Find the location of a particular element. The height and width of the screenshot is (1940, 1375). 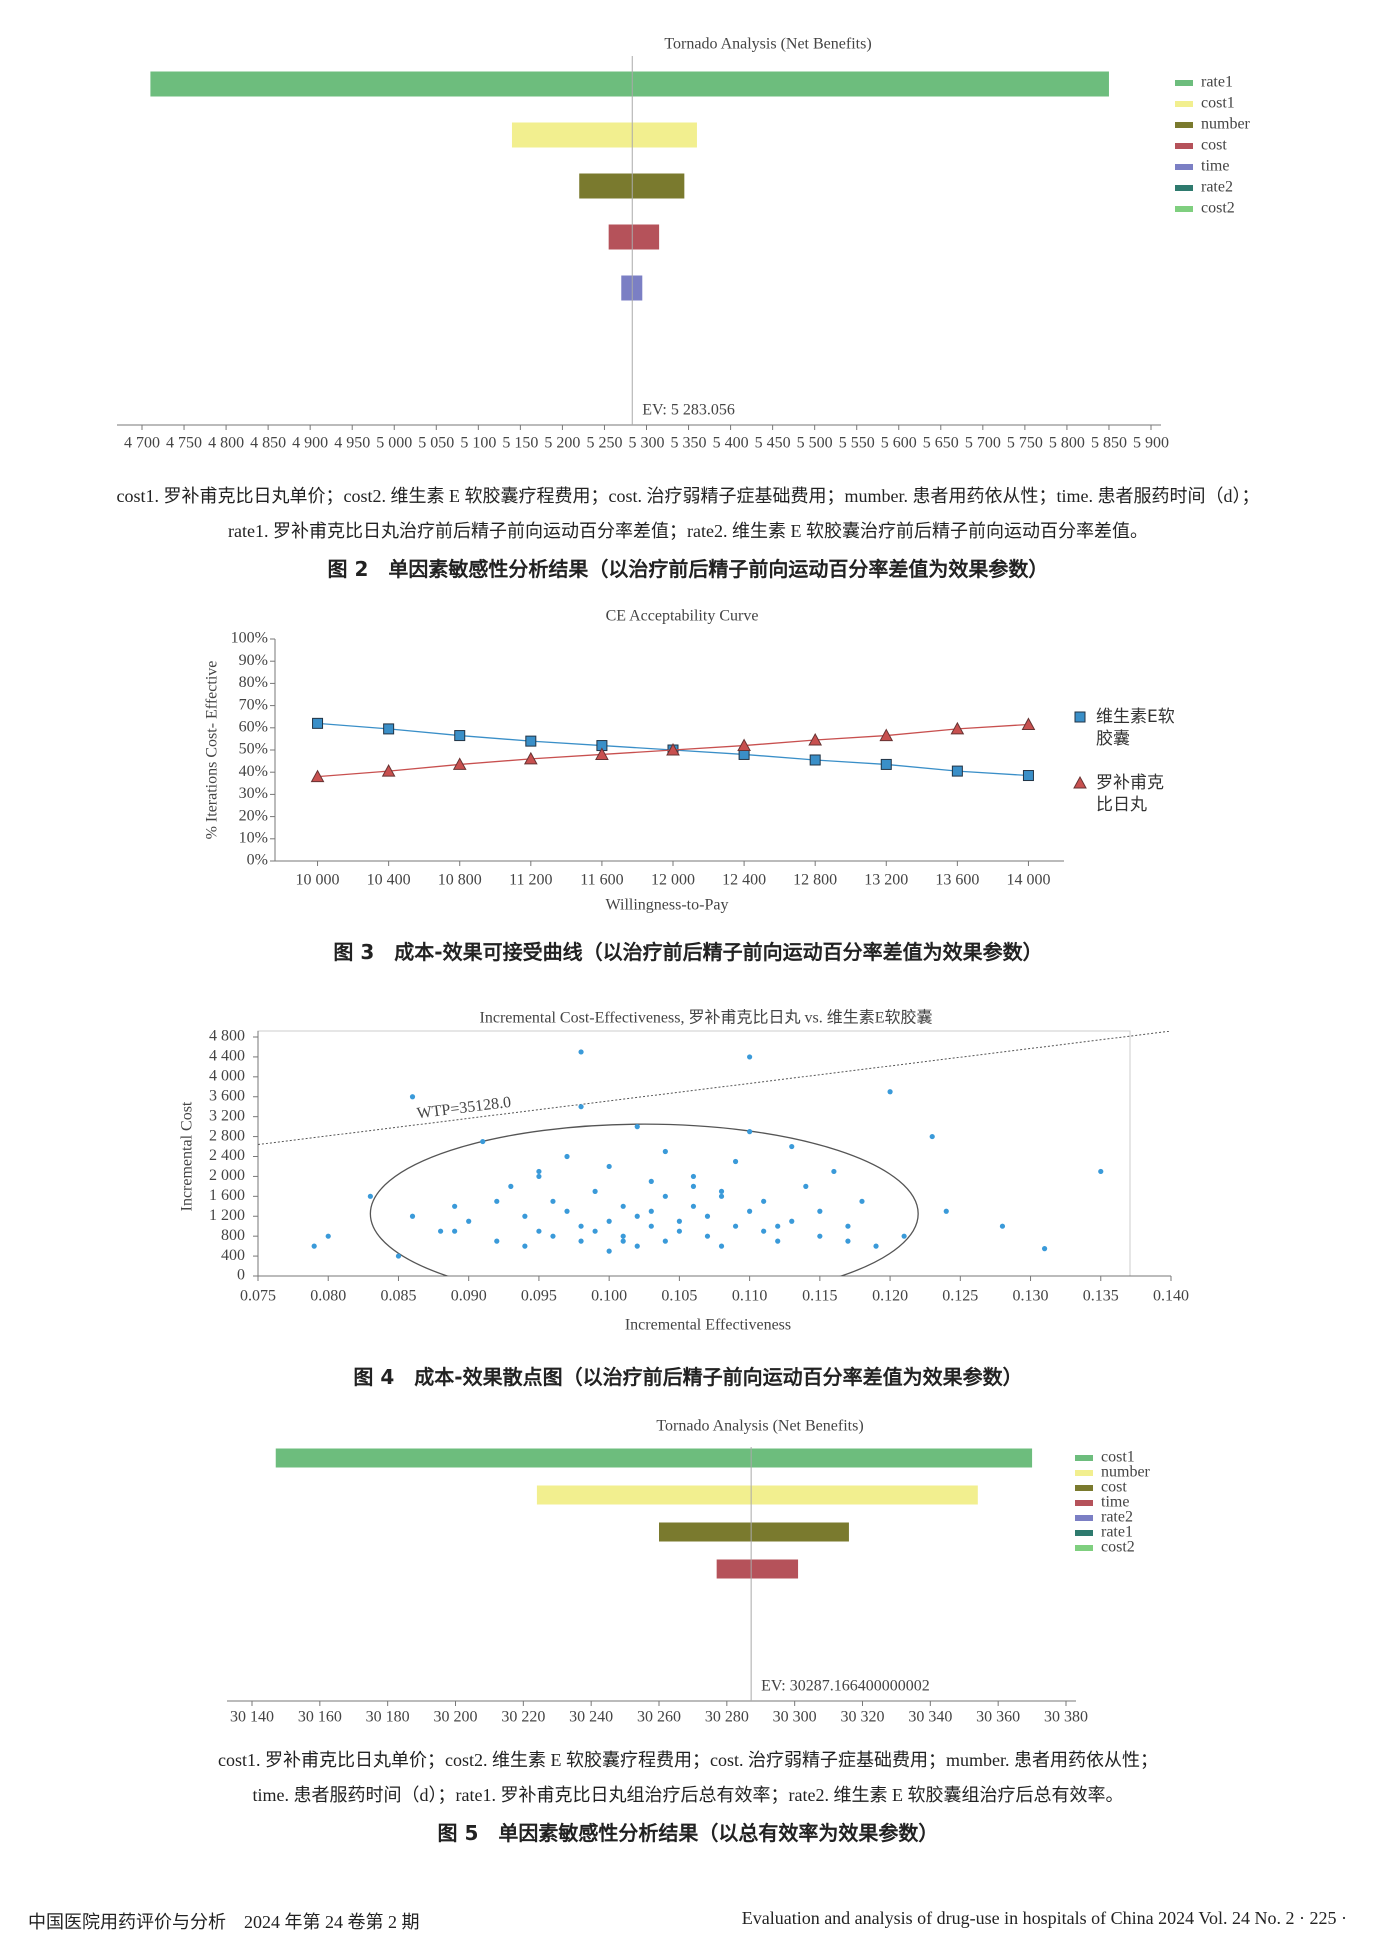

x-tick-label: 5 700 is located at coordinates (983, 443).